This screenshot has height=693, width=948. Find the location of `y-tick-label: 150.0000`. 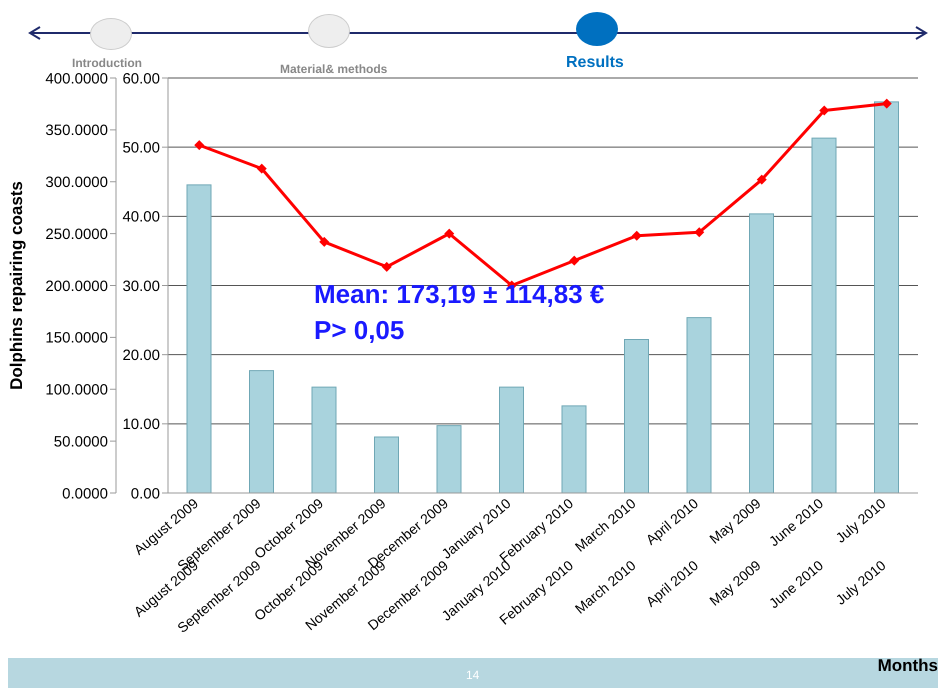

y-tick-label: 150.0000 is located at coordinates (76, 338).